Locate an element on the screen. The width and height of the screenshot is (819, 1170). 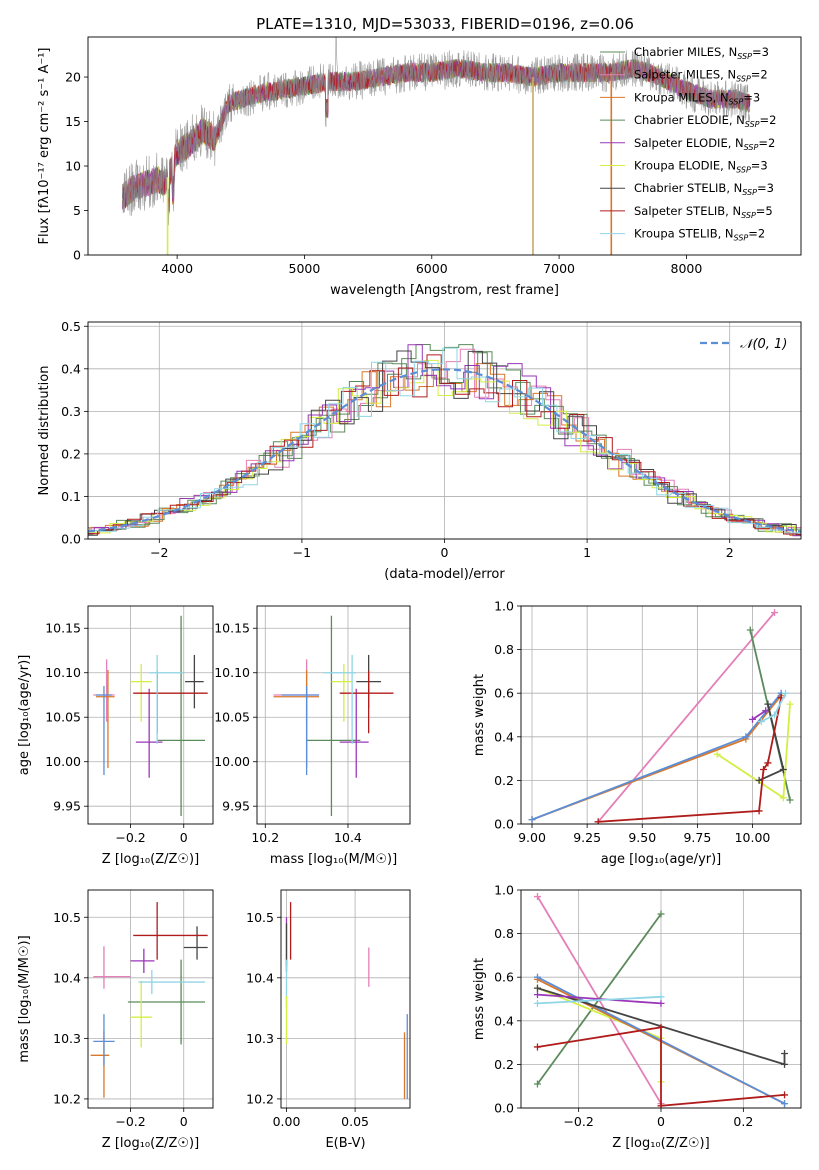
age-vs-Z-xtick-label: −0.2 is located at coordinates (130, 837).